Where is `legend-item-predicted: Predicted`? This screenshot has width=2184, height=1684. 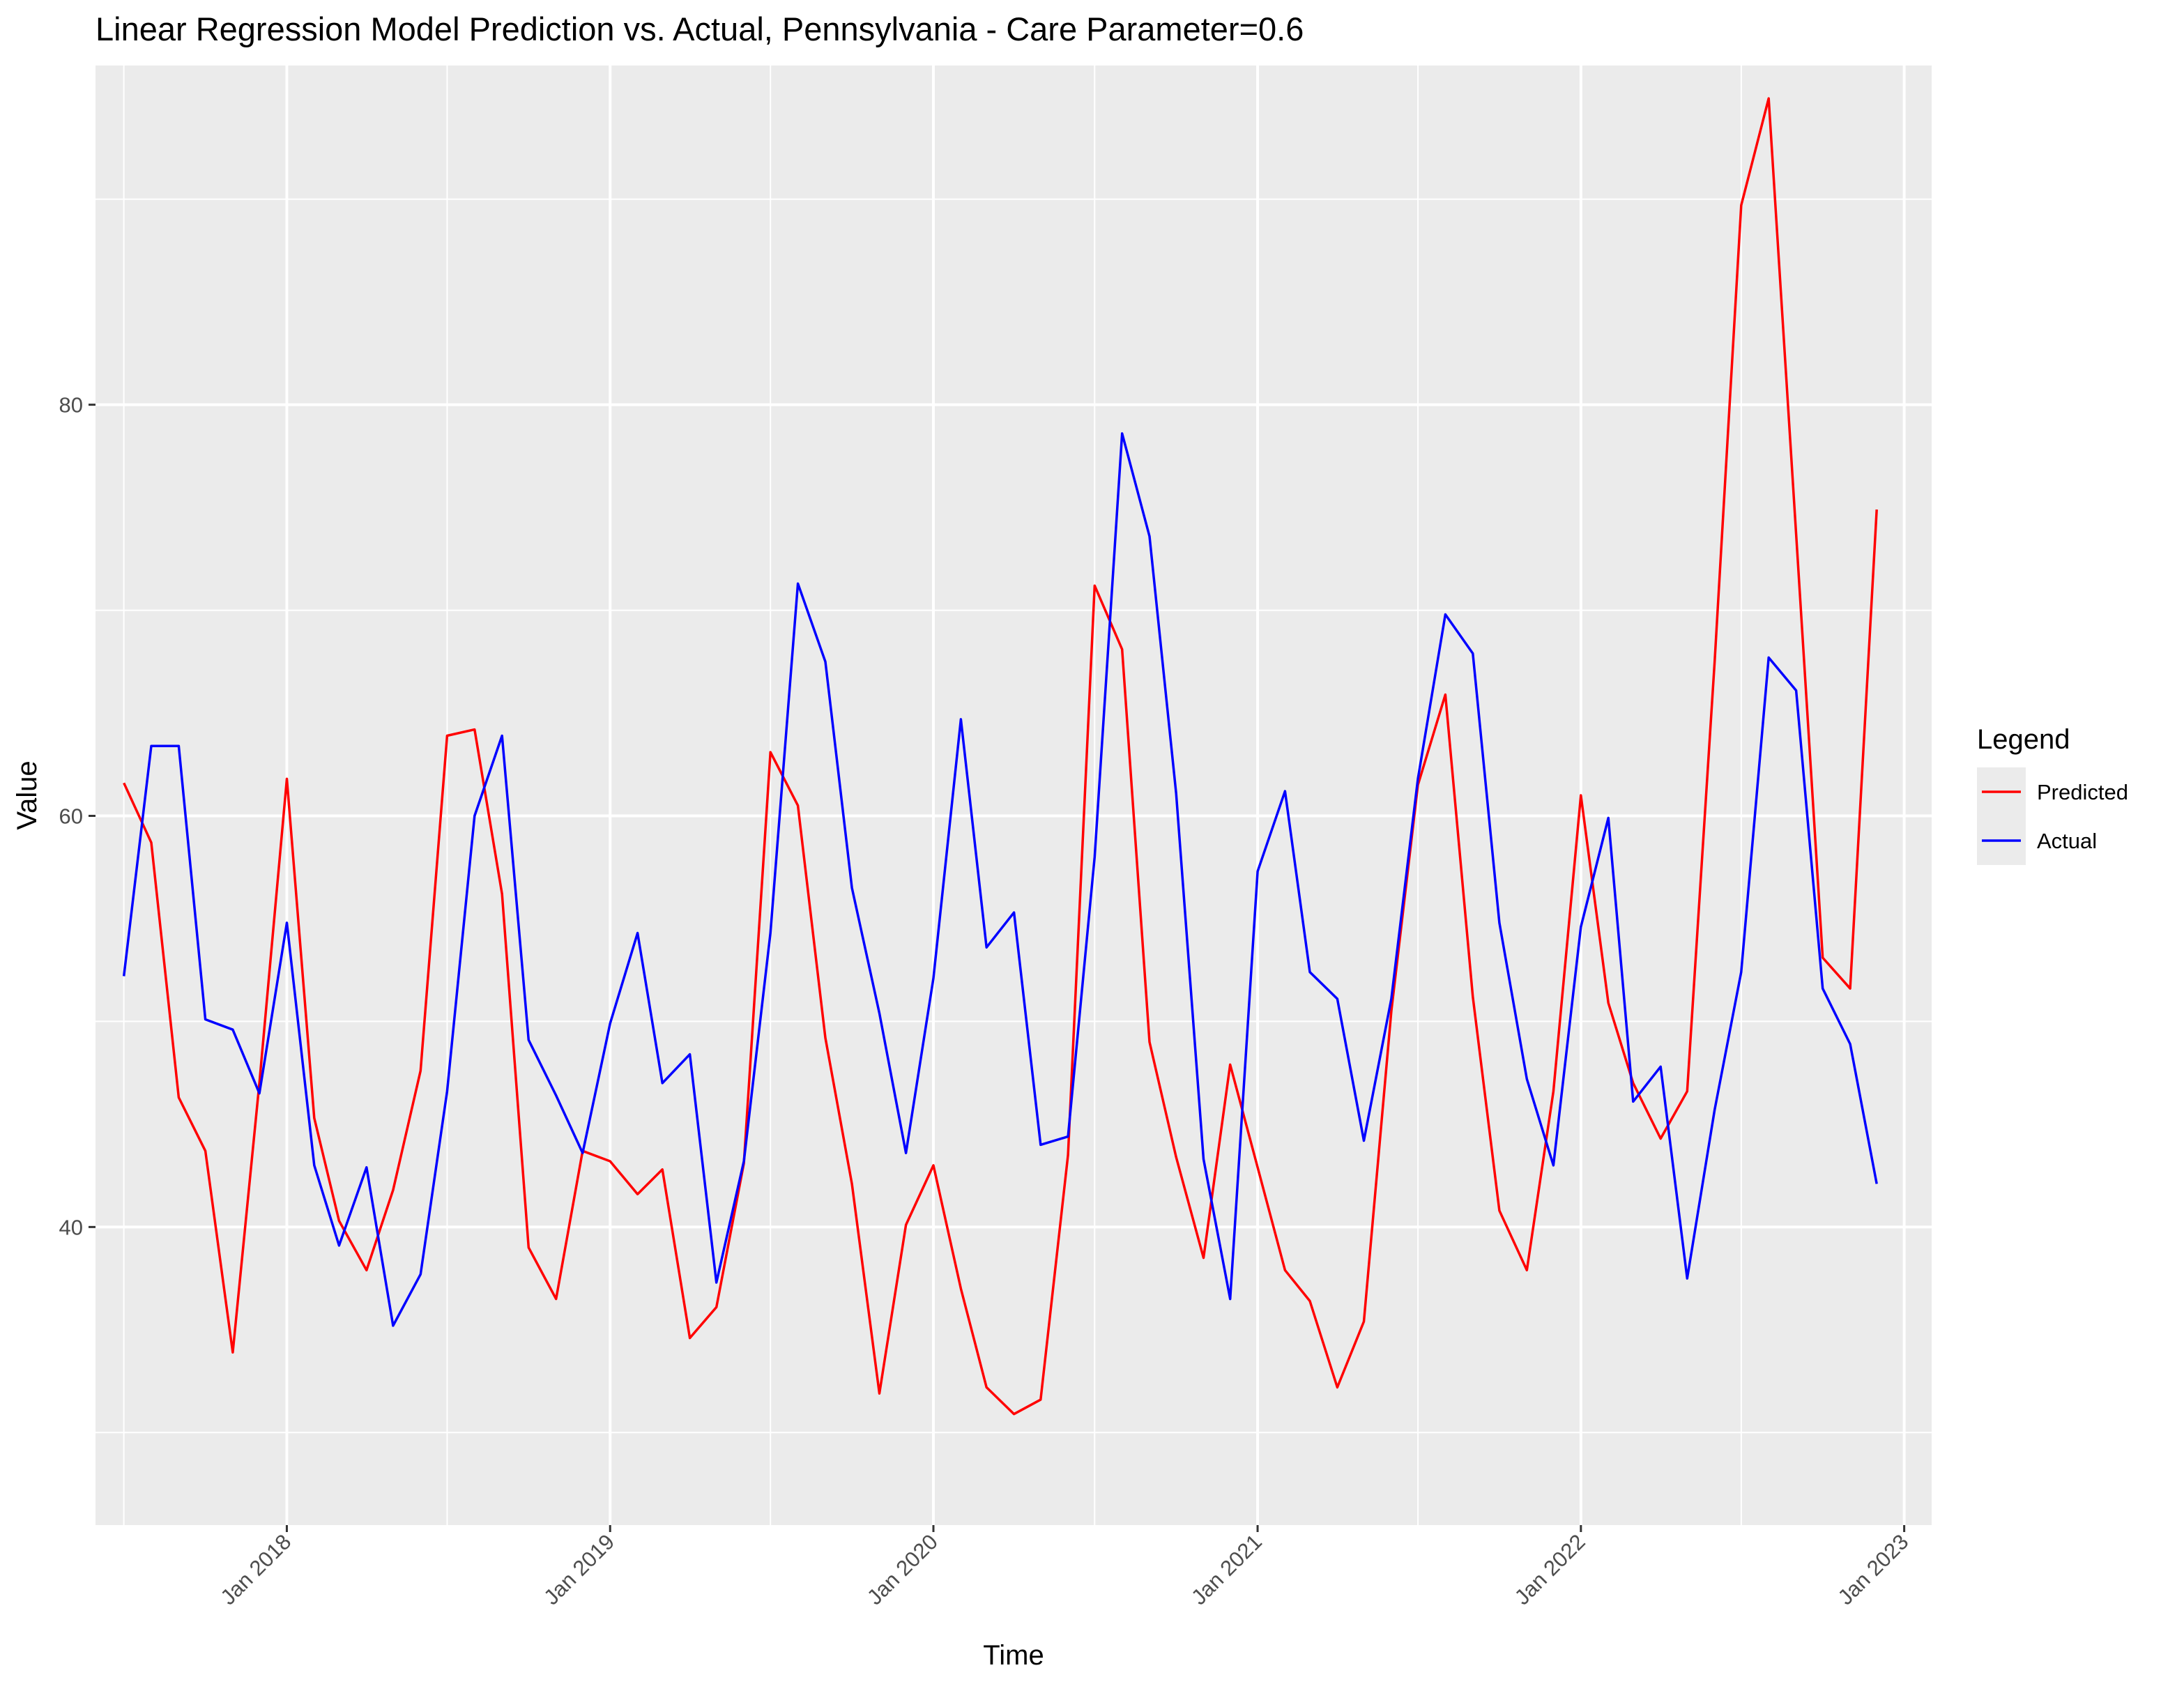
legend-item-predicted: Predicted is located at coordinates (2052, 791).